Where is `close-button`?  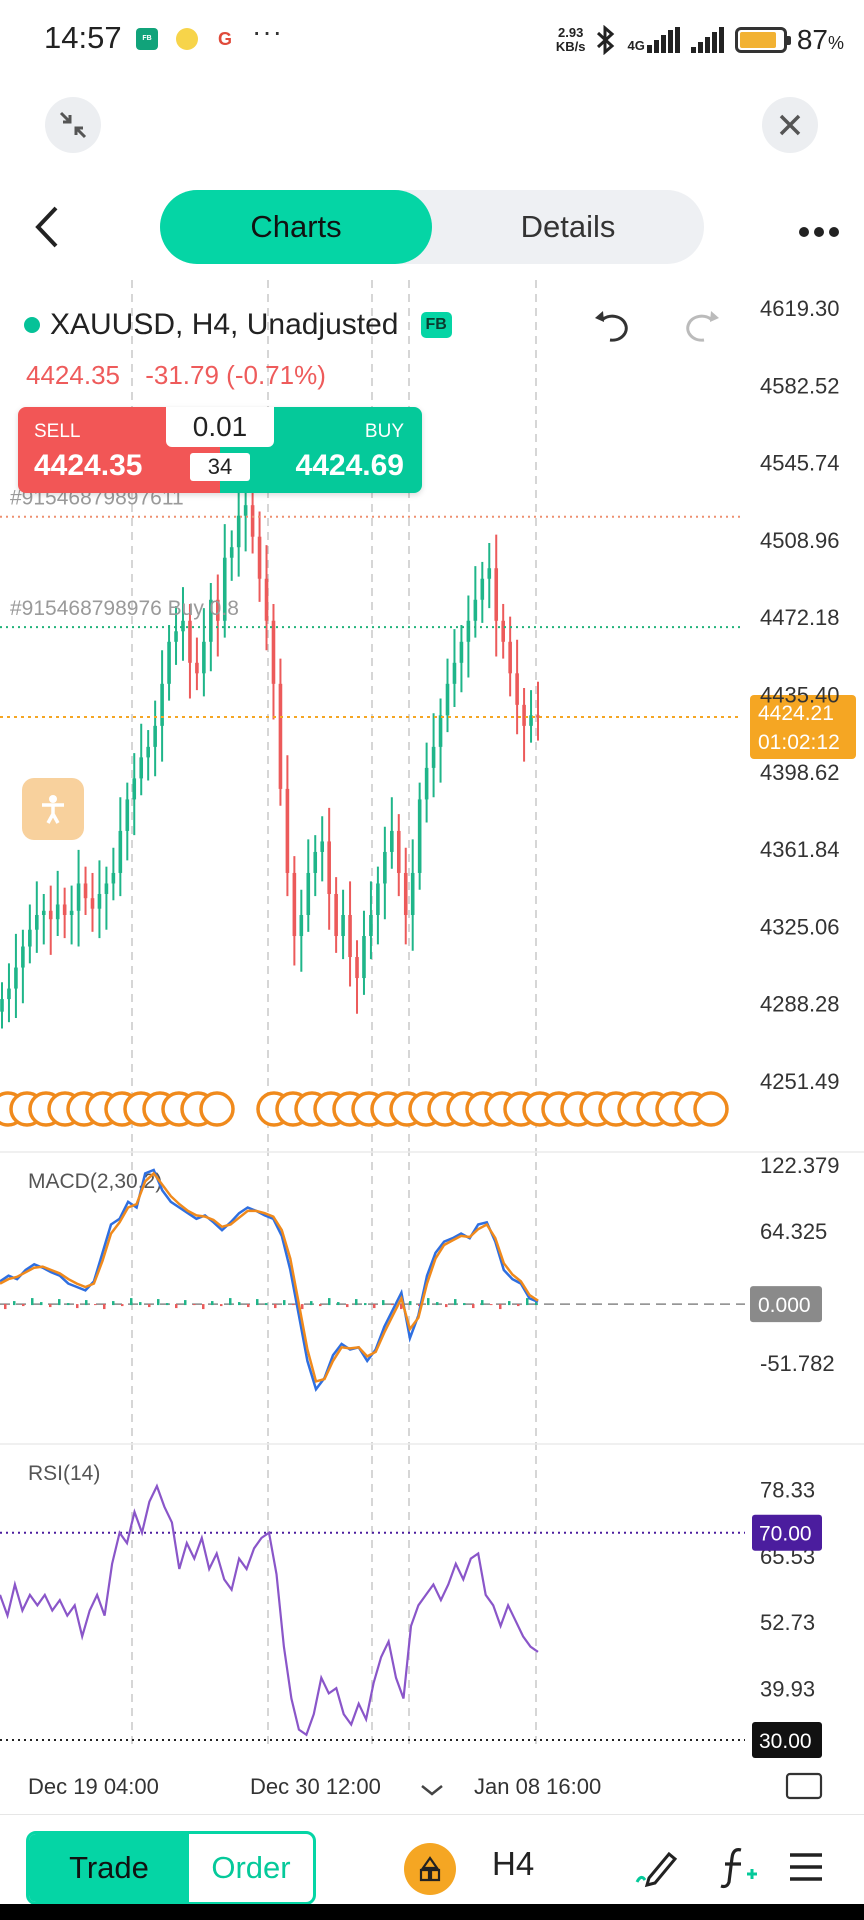
close-button is located at coordinates (790, 125).